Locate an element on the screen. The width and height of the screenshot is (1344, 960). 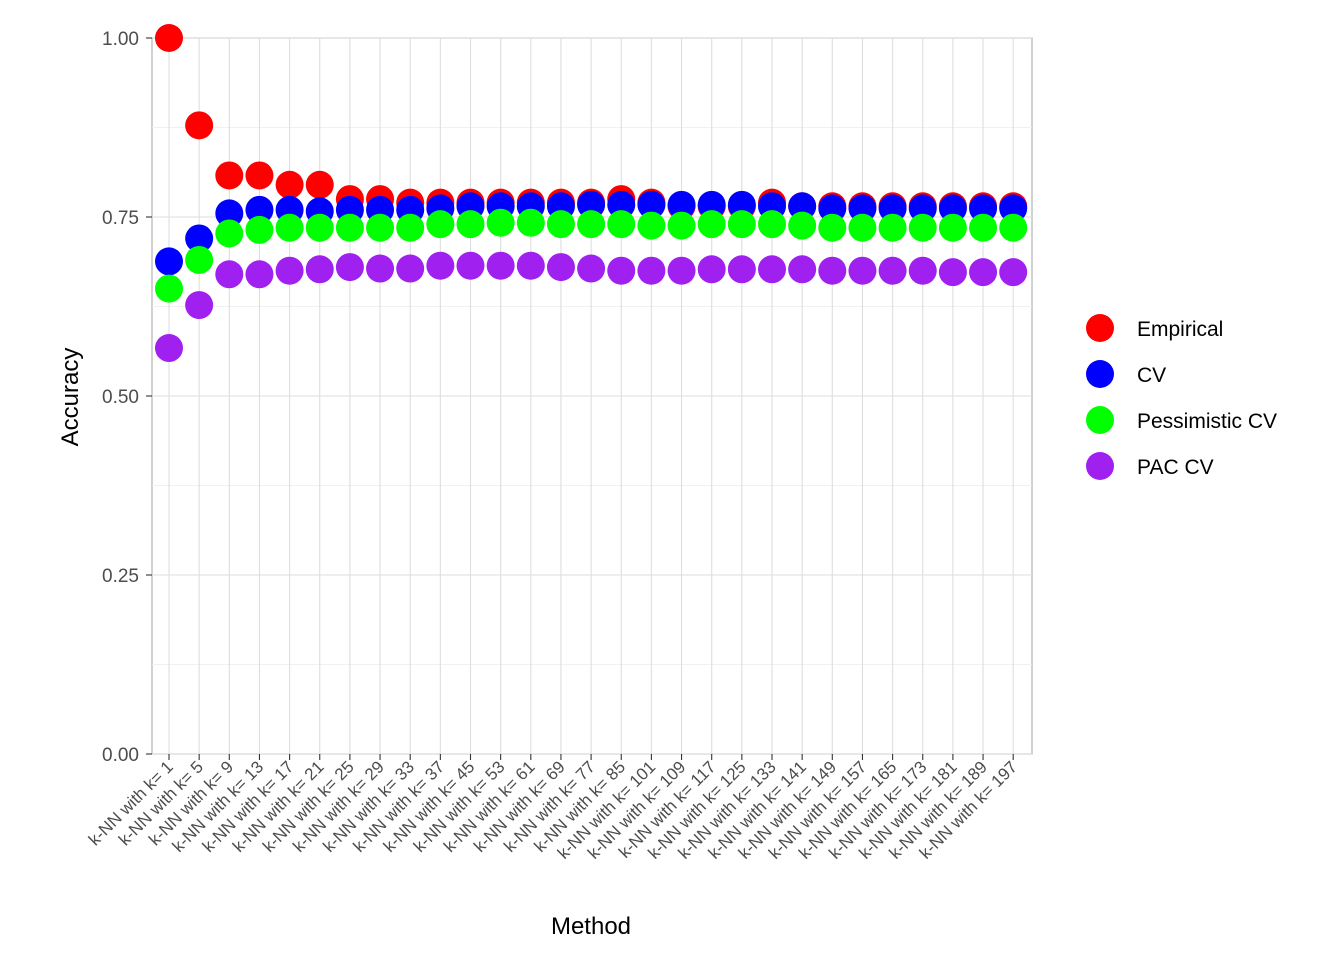
legend-label: Pessimistic CV is located at coordinates (1207, 421).